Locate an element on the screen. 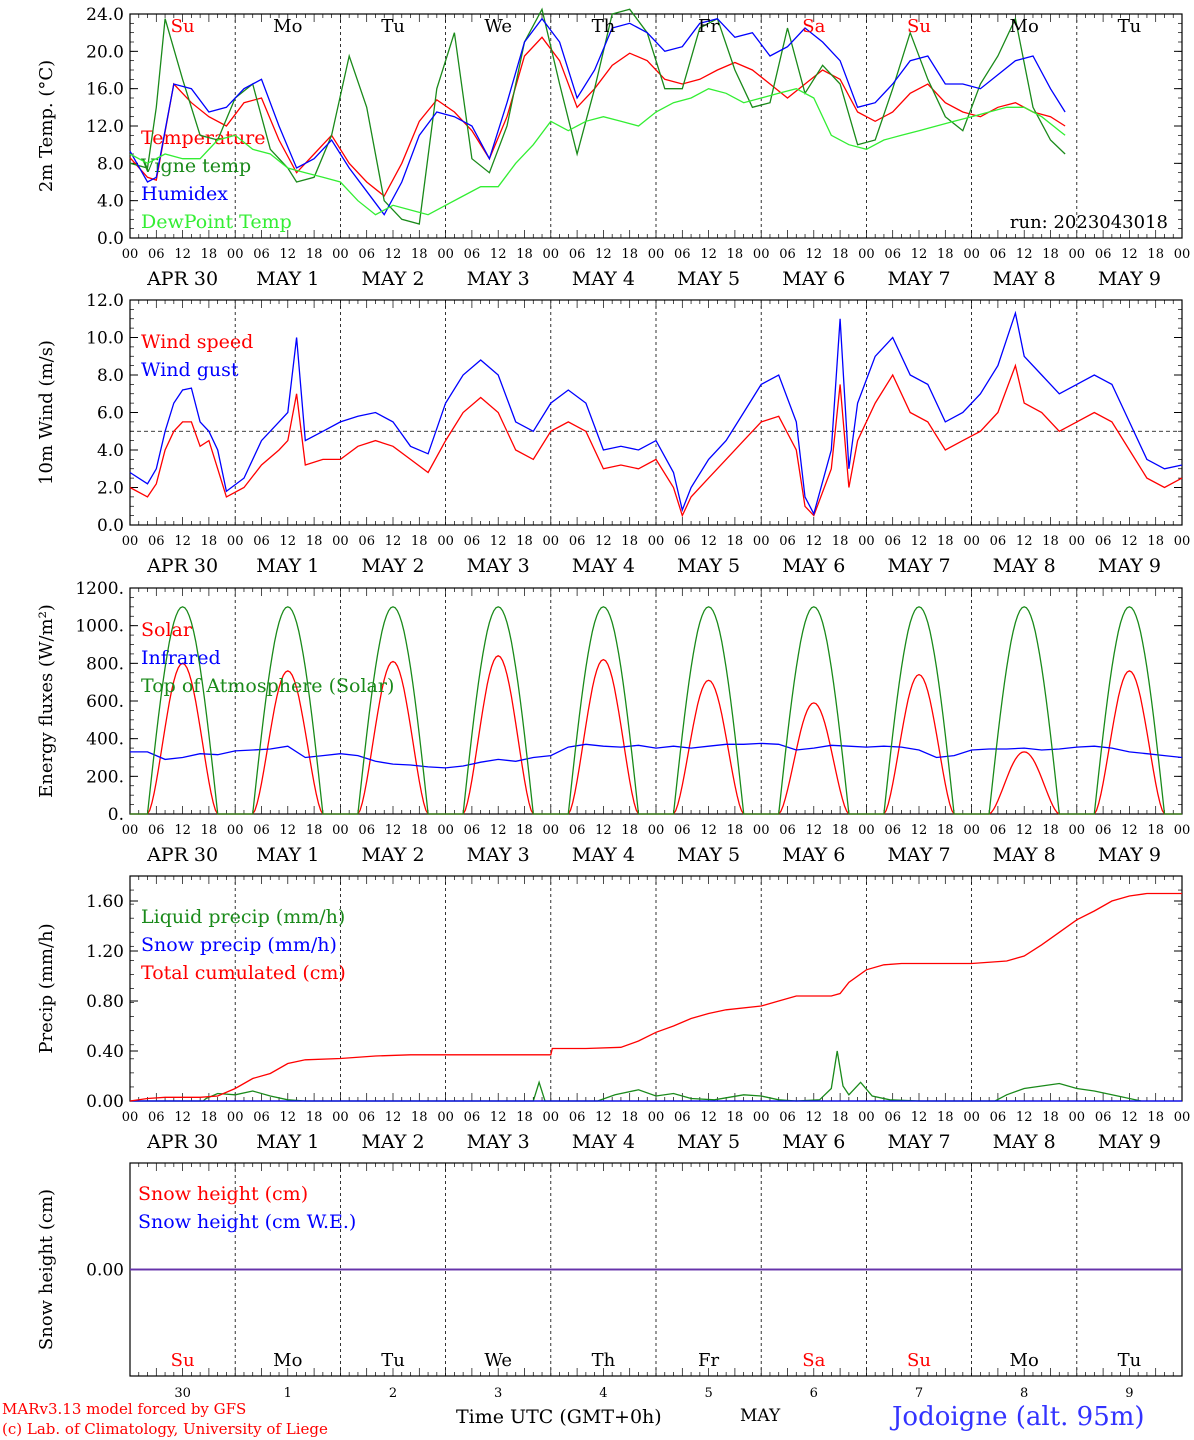 The image size is (1194, 1440). y-tick-label: 0. is located at coordinates (116, 815).